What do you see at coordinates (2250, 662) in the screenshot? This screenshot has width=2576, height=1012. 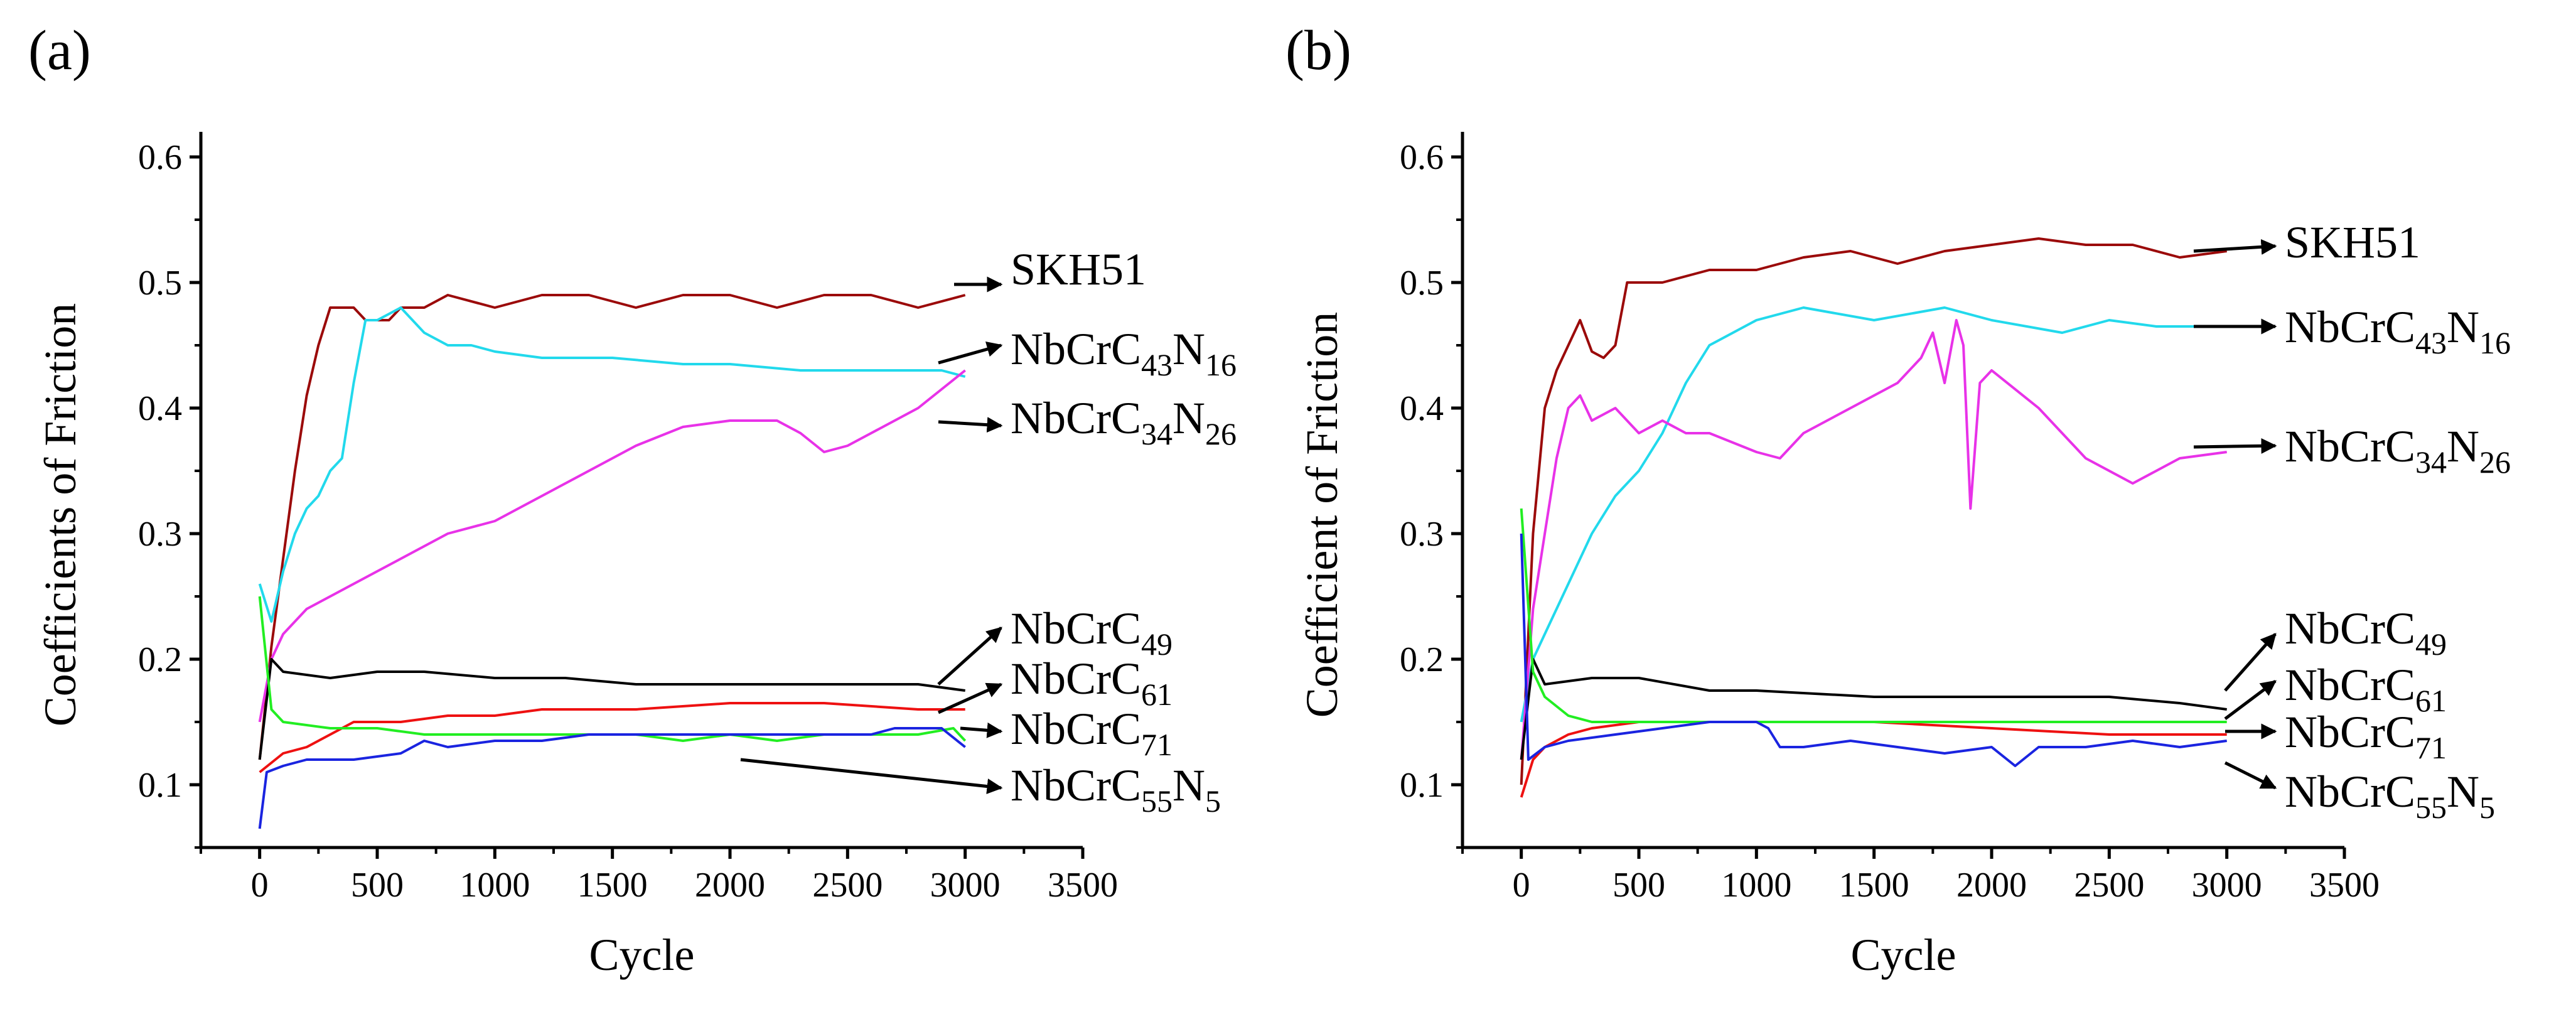 I see `series-arrow-c49` at bounding box center [2250, 662].